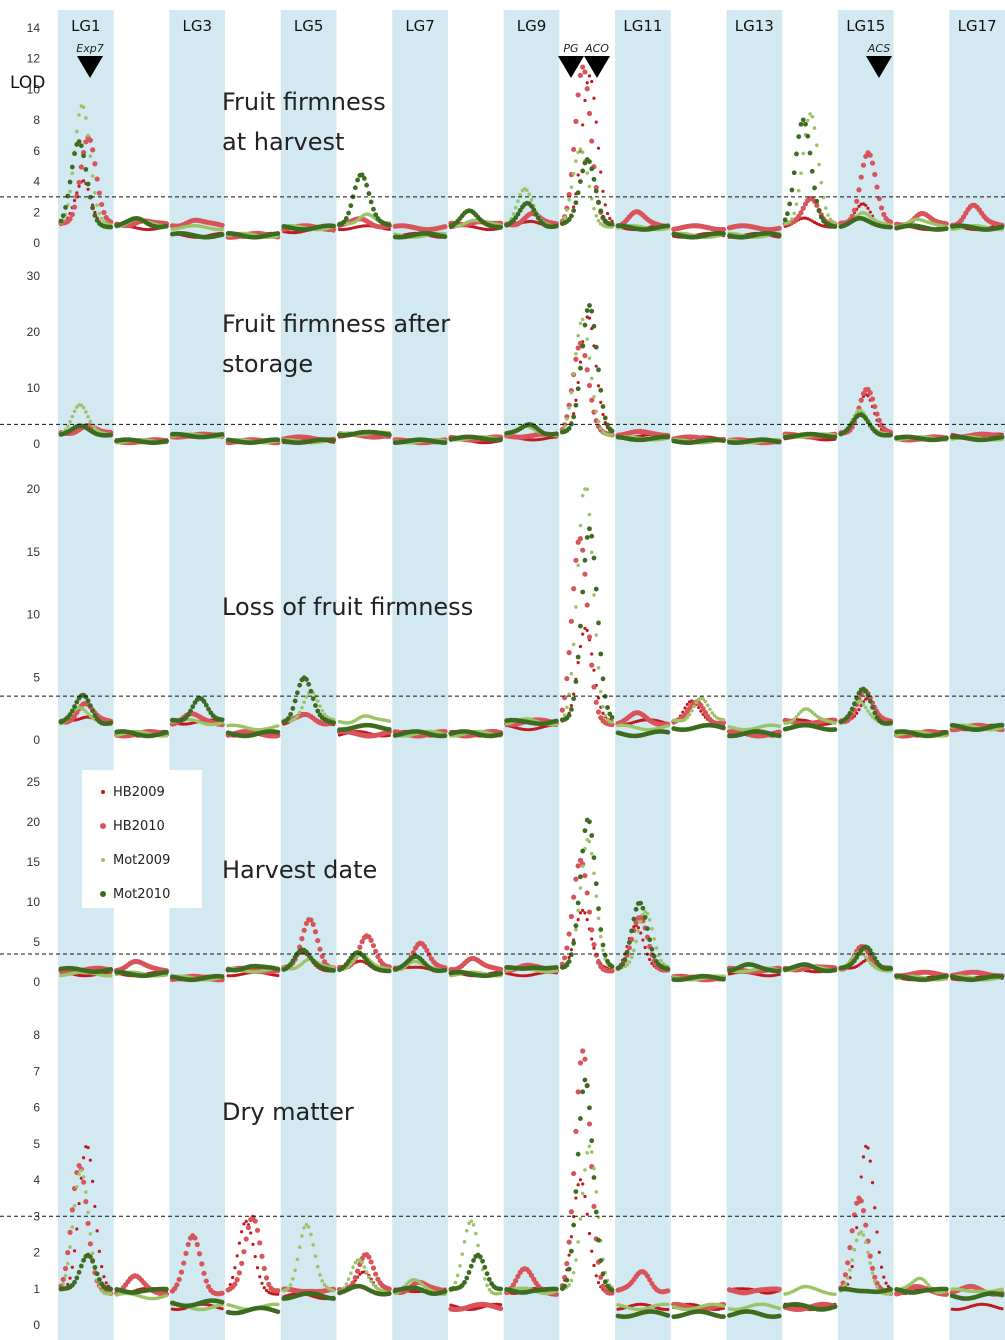 The image size is (1005, 1340). What do you see at coordinates (445, 735) in the screenshot?
I see `point-mot2010-lg7` at bounding box center [445, 735].